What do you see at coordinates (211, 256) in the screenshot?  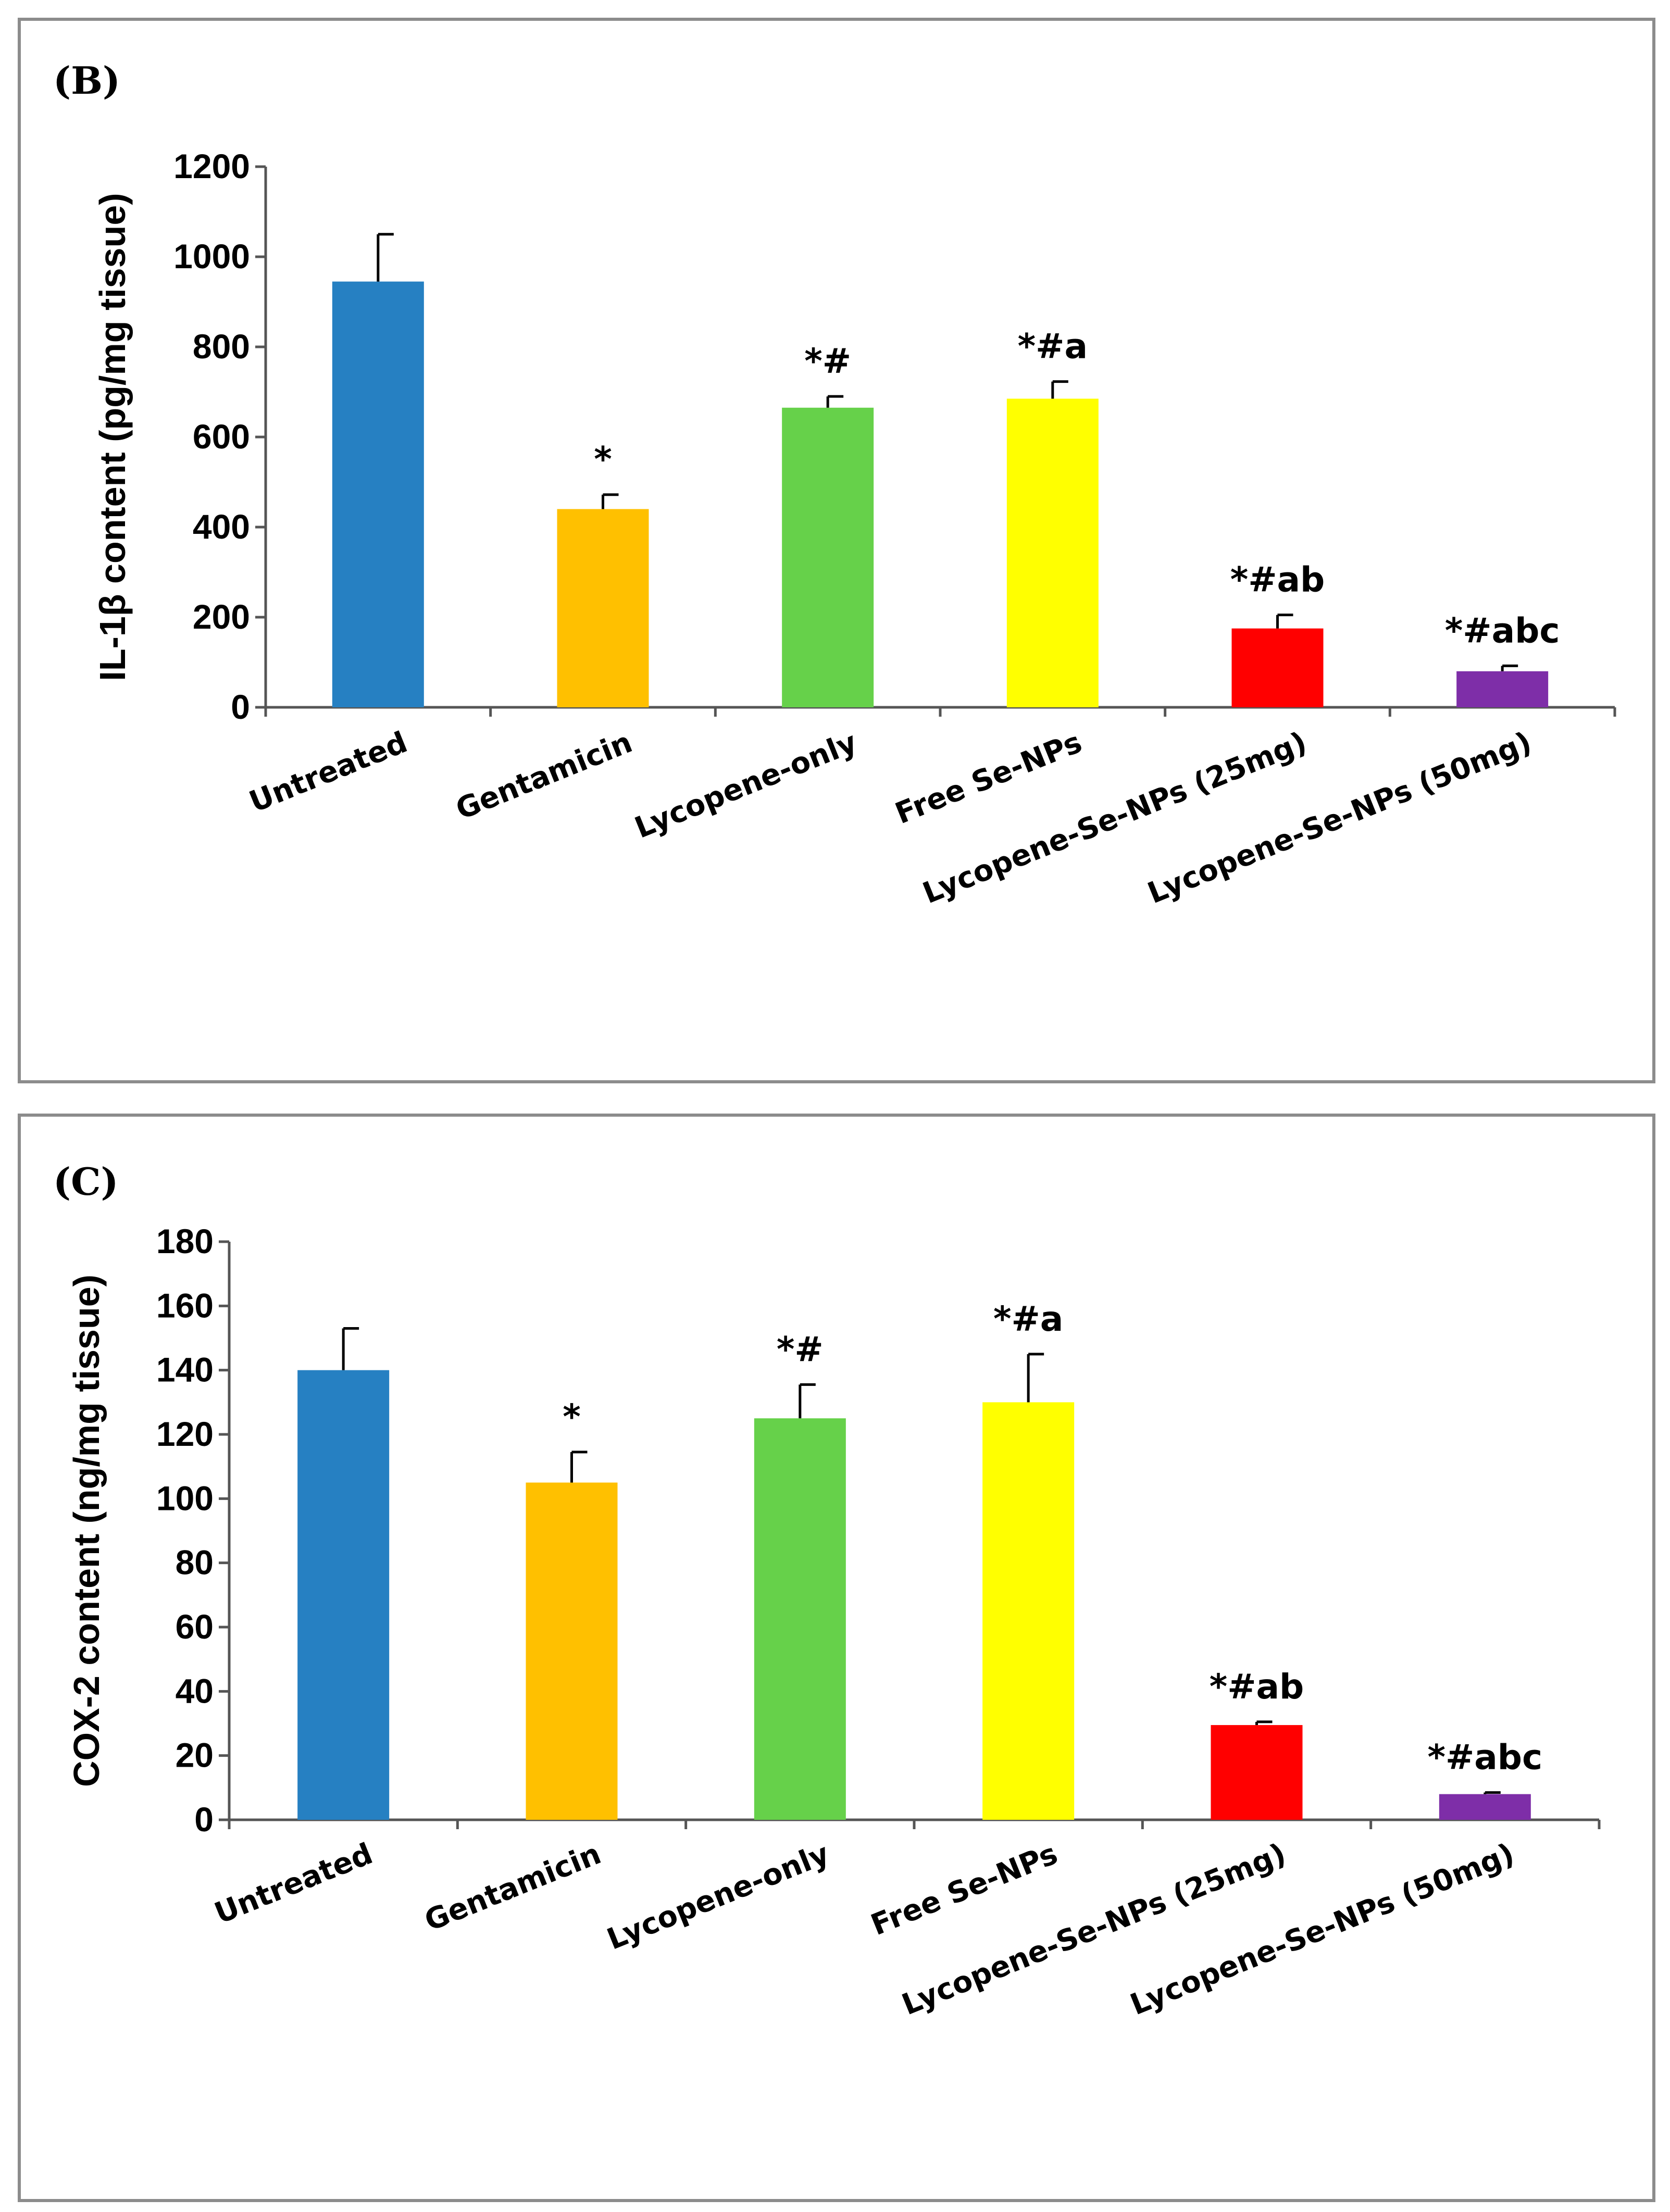 I see `y-tick-label: 1000` at bounding box center [211, 256].